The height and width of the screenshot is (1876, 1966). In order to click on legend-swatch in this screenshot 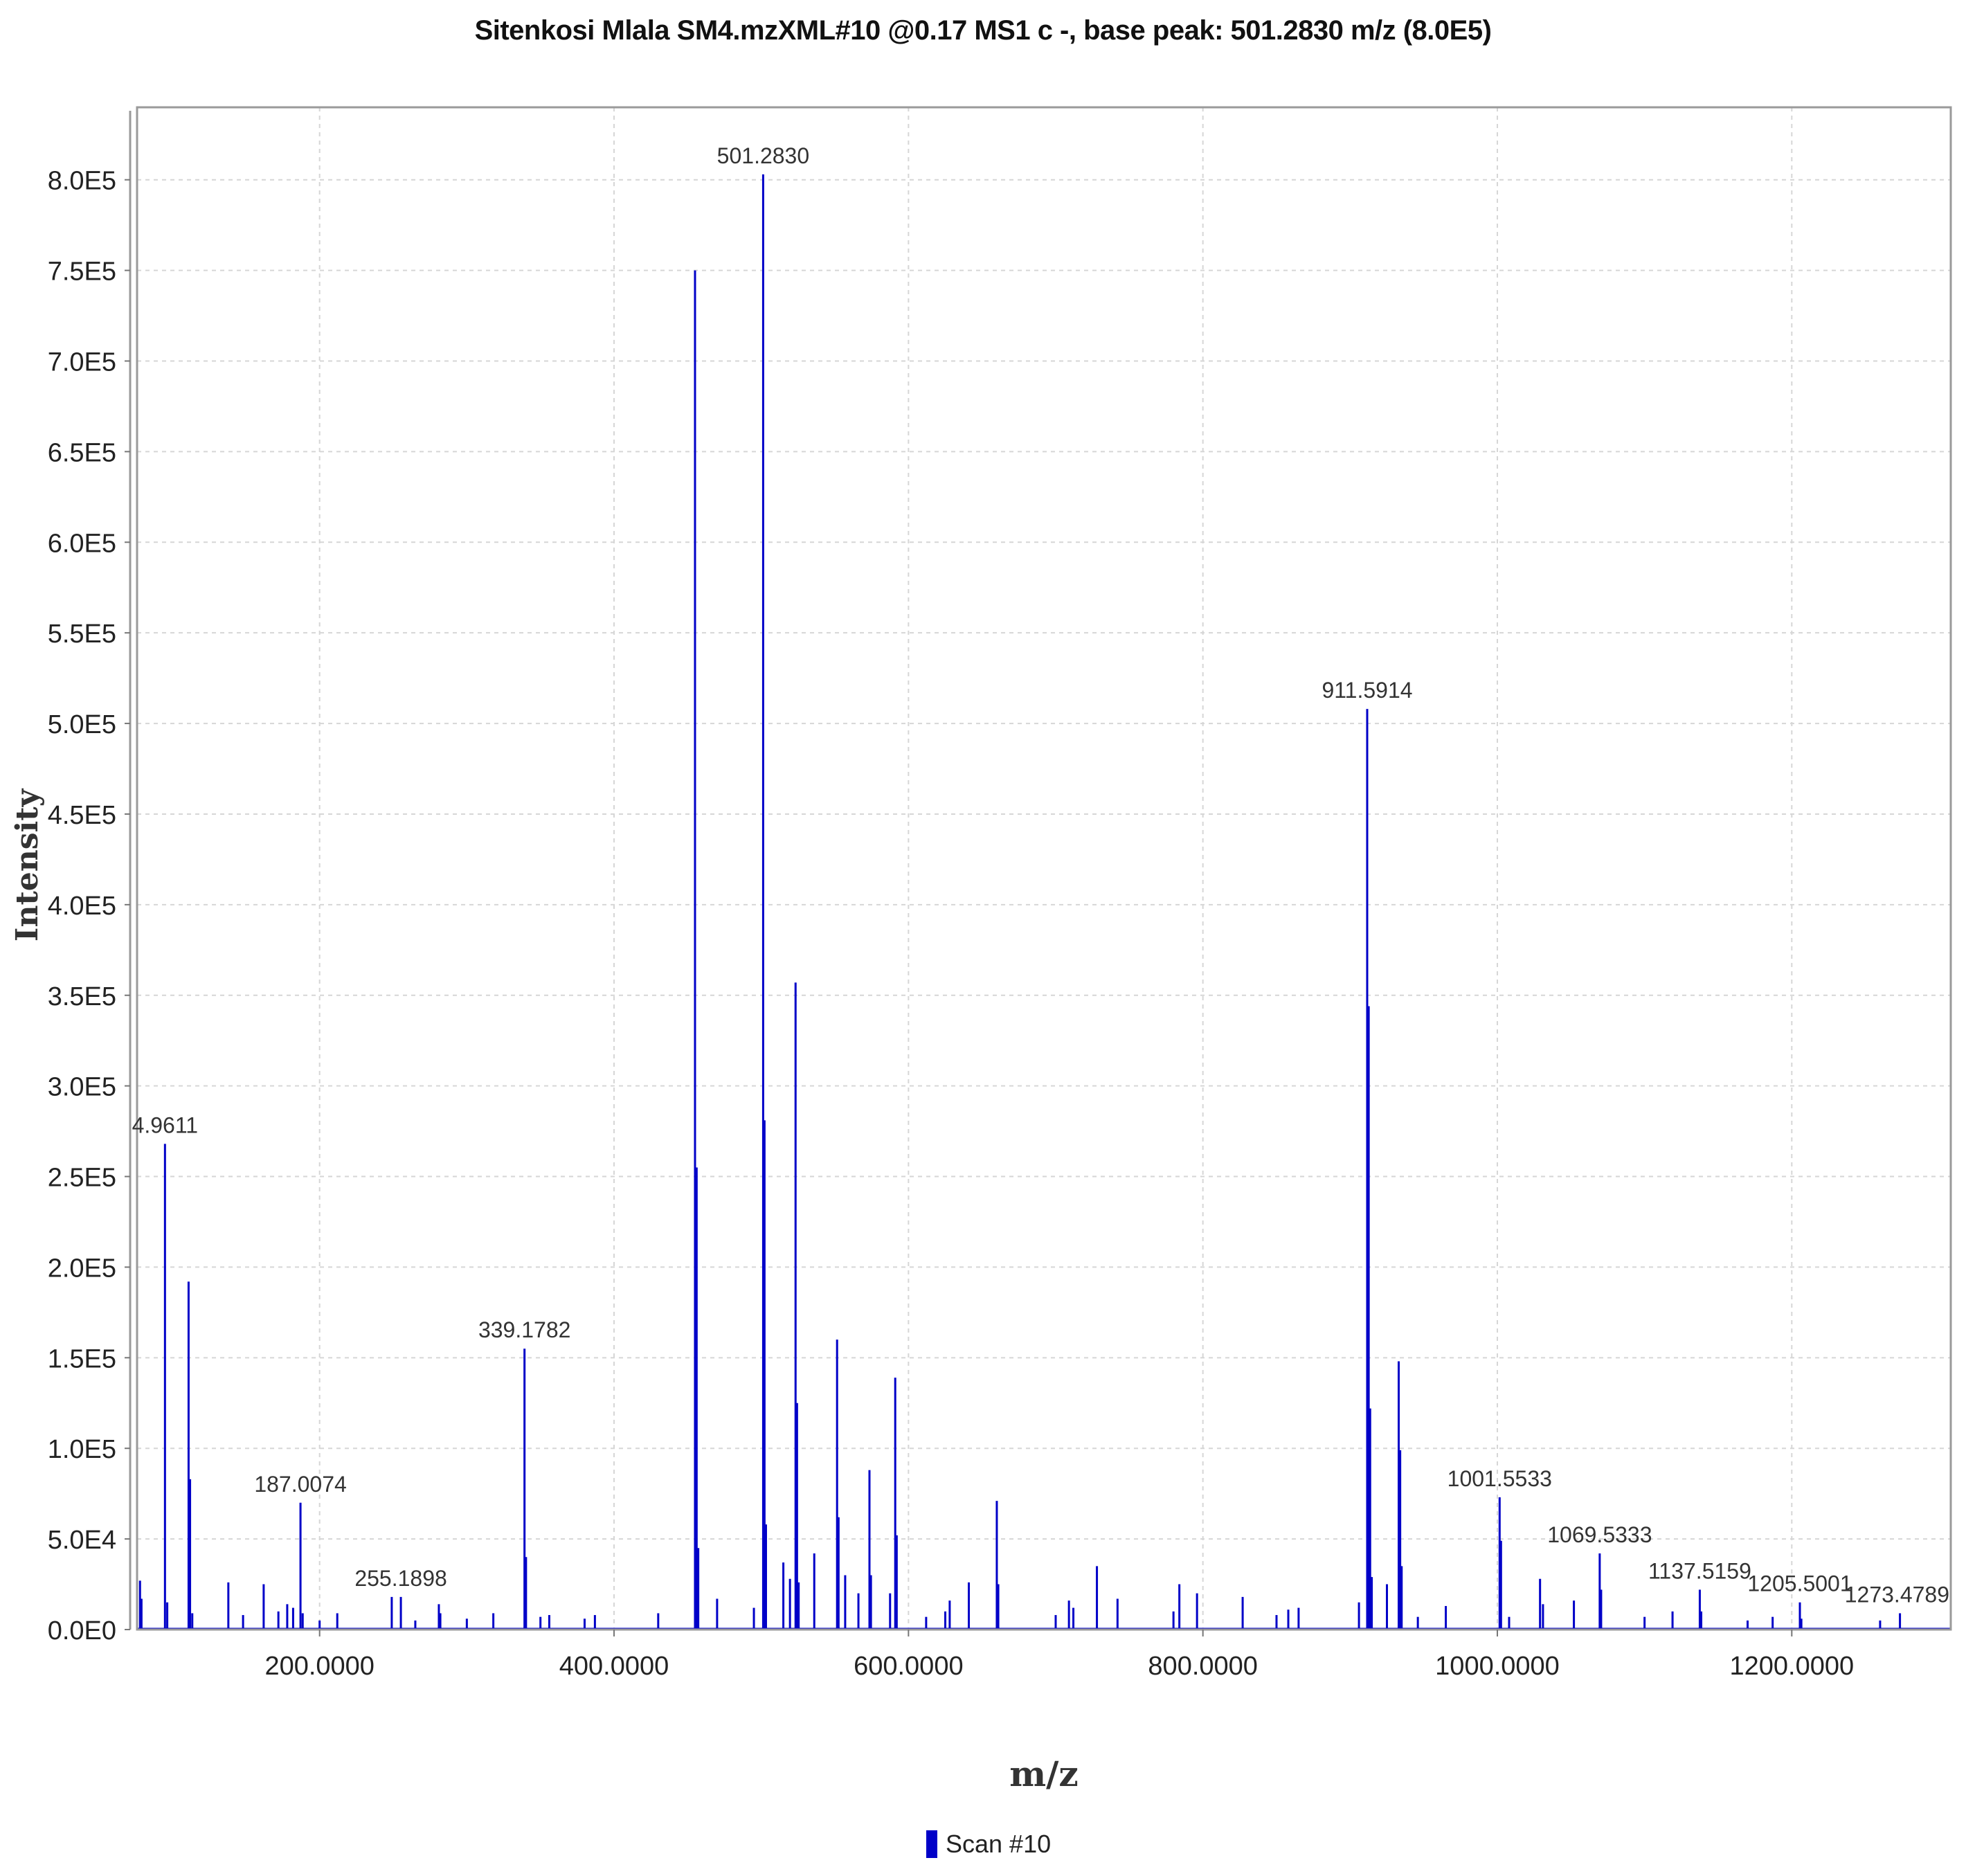, I will do `click(931, 1844)`.